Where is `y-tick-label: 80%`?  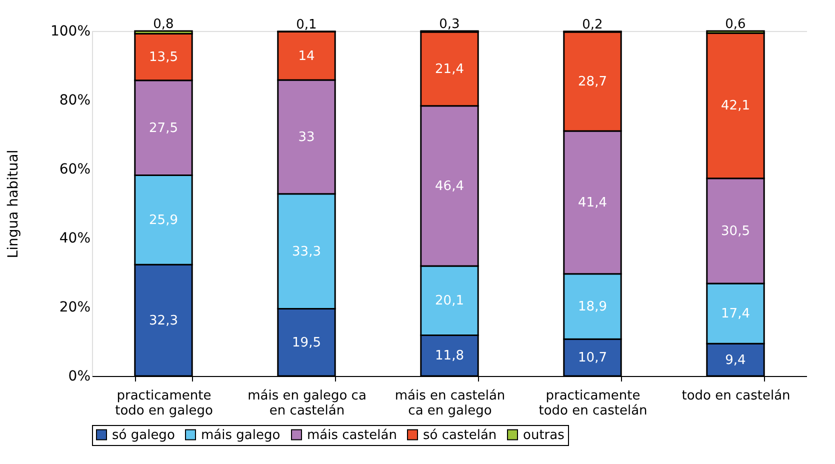 y-tick-label: 80% is located at coordinates (74, 100).